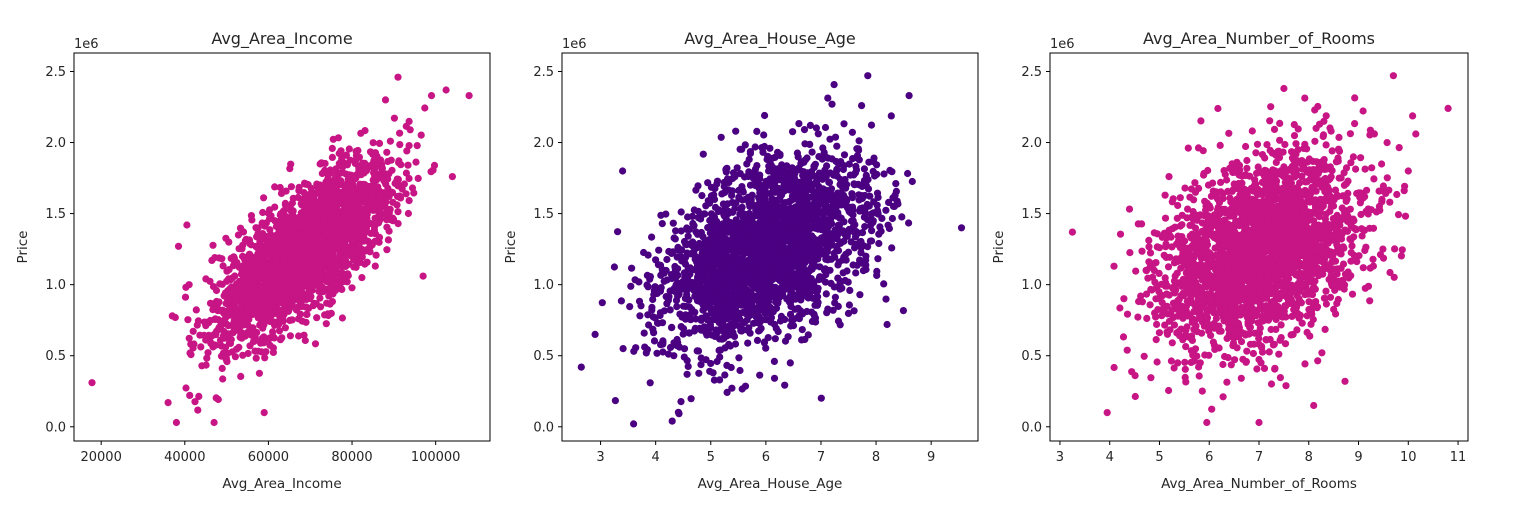  I want to click on x-tick-label: 20000, so click(100, 457).